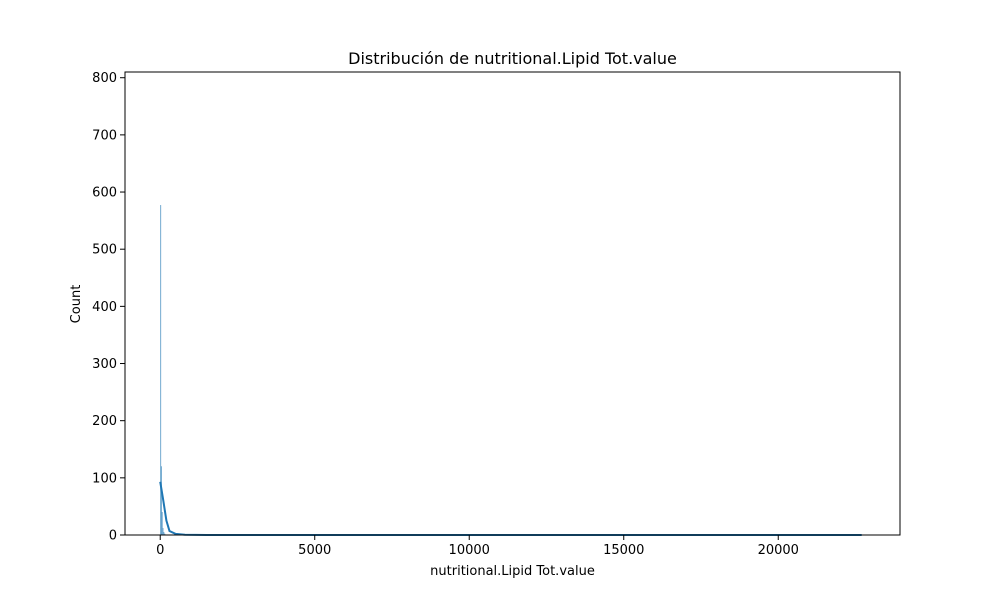  What do you see at coordinates (76, 304) in the screenshot?
I see `y-axis-label: Count` at bounding box center [76, 304].